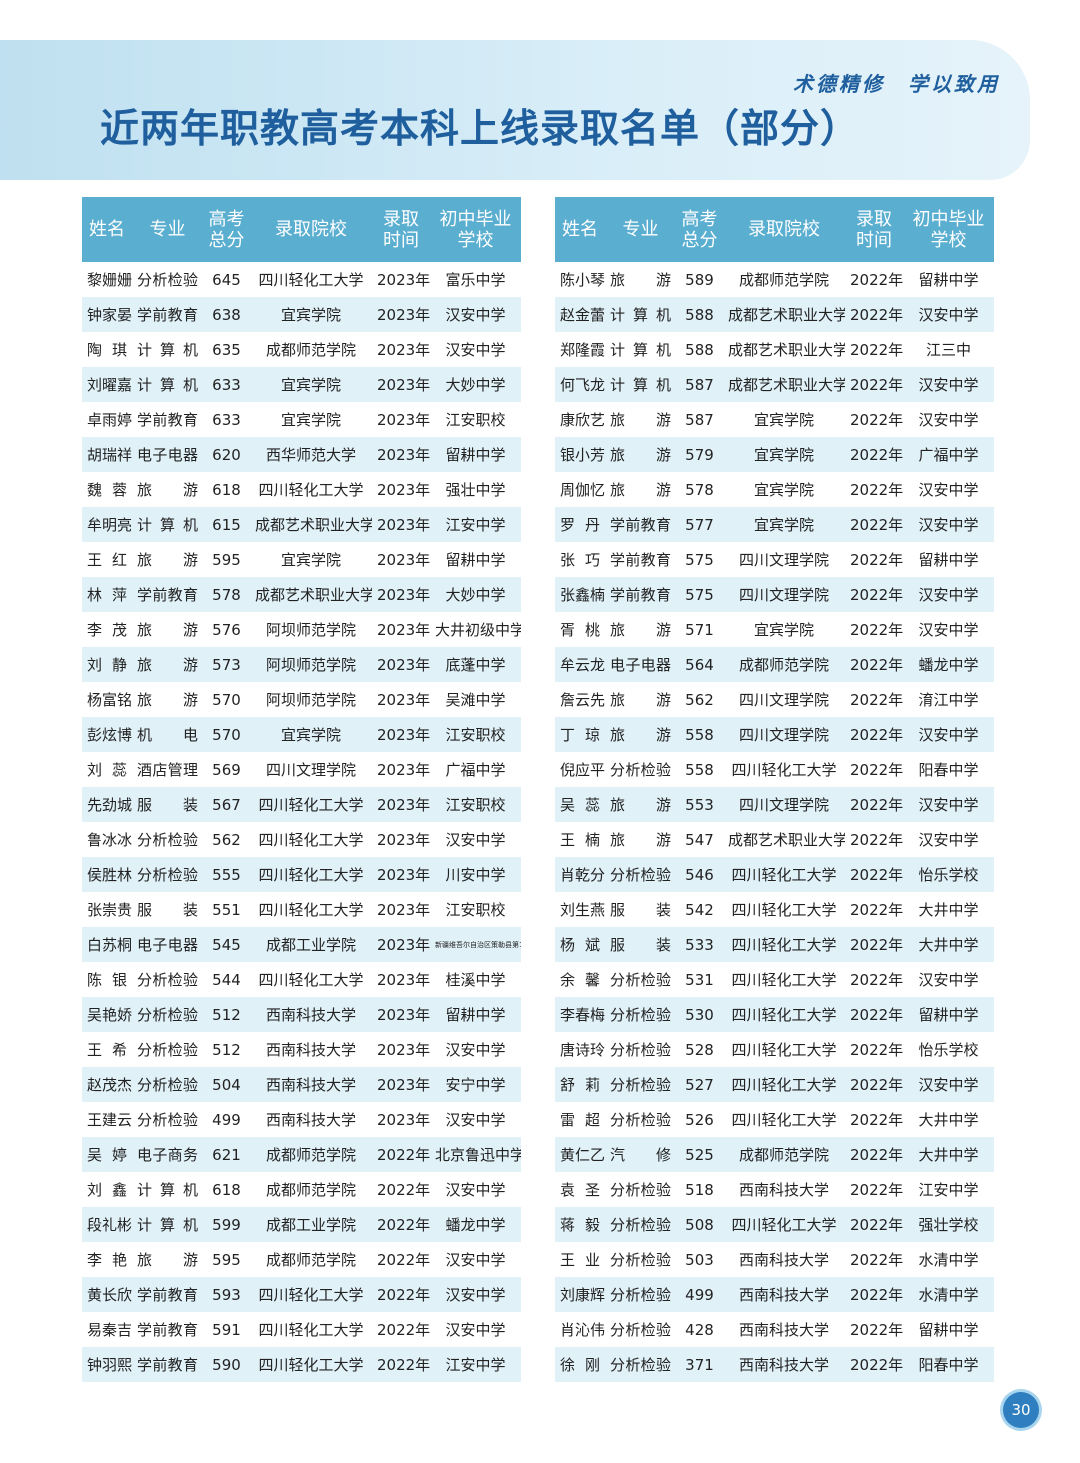  I want to click on cell: 学前教育, so click(167, 314).